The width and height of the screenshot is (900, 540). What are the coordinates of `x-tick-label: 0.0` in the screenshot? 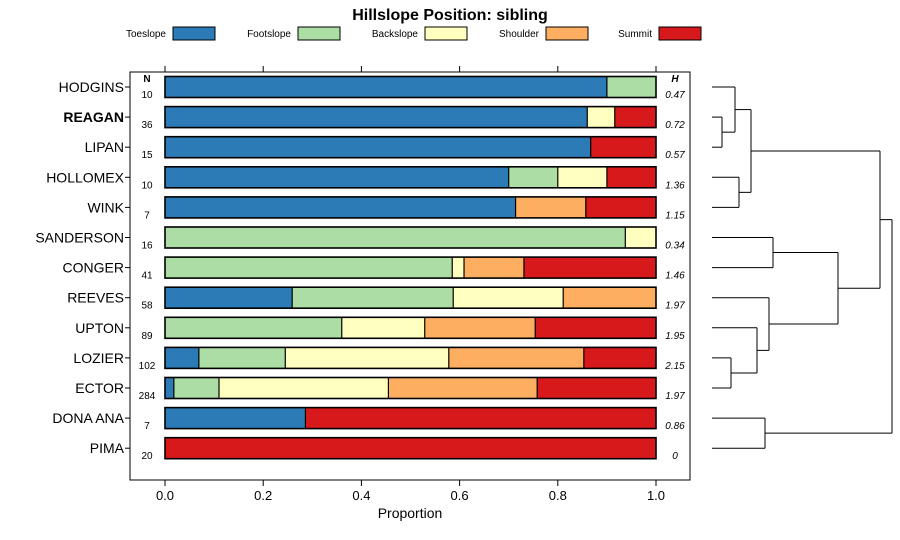 It's located at (165, 495).